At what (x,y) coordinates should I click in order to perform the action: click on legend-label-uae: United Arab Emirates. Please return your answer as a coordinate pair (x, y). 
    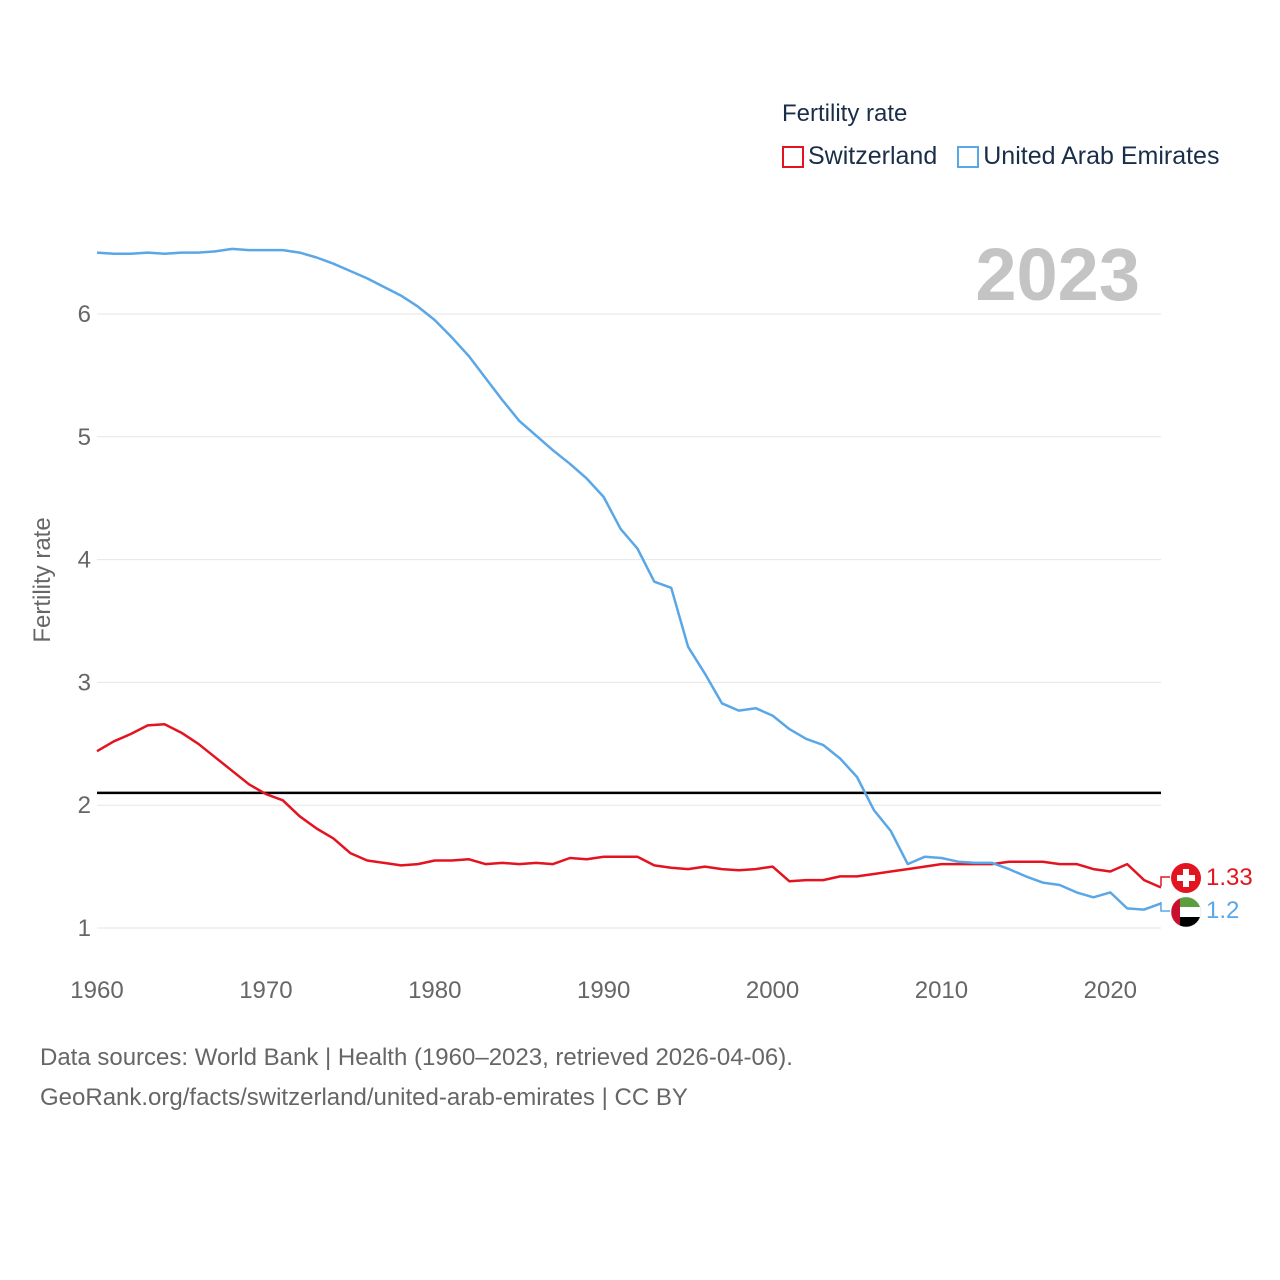
    Looking at the image, I should click on (1101, 156).